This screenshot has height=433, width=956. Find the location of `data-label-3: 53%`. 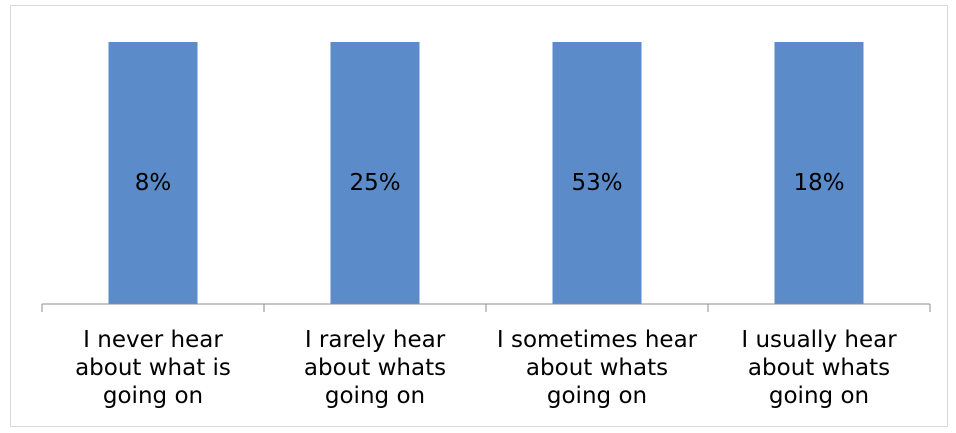

data-label-3: 53% is located at coordinates (596, 183).